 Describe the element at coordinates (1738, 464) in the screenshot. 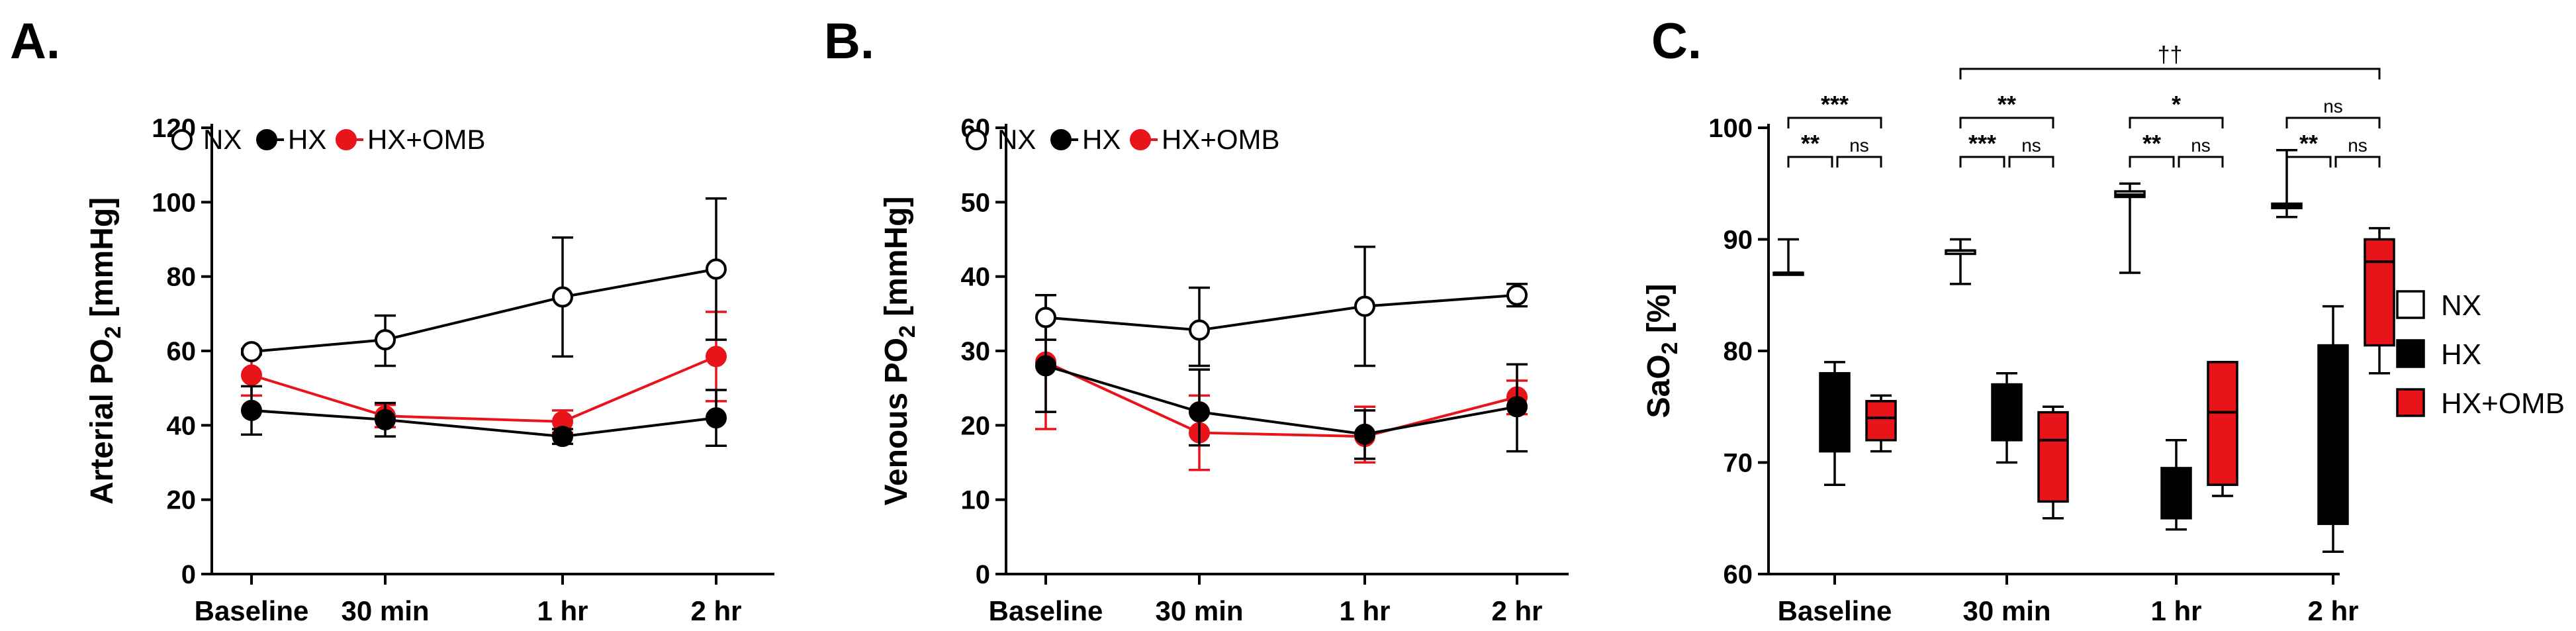

I see `y-tick-label: 70` at that location.